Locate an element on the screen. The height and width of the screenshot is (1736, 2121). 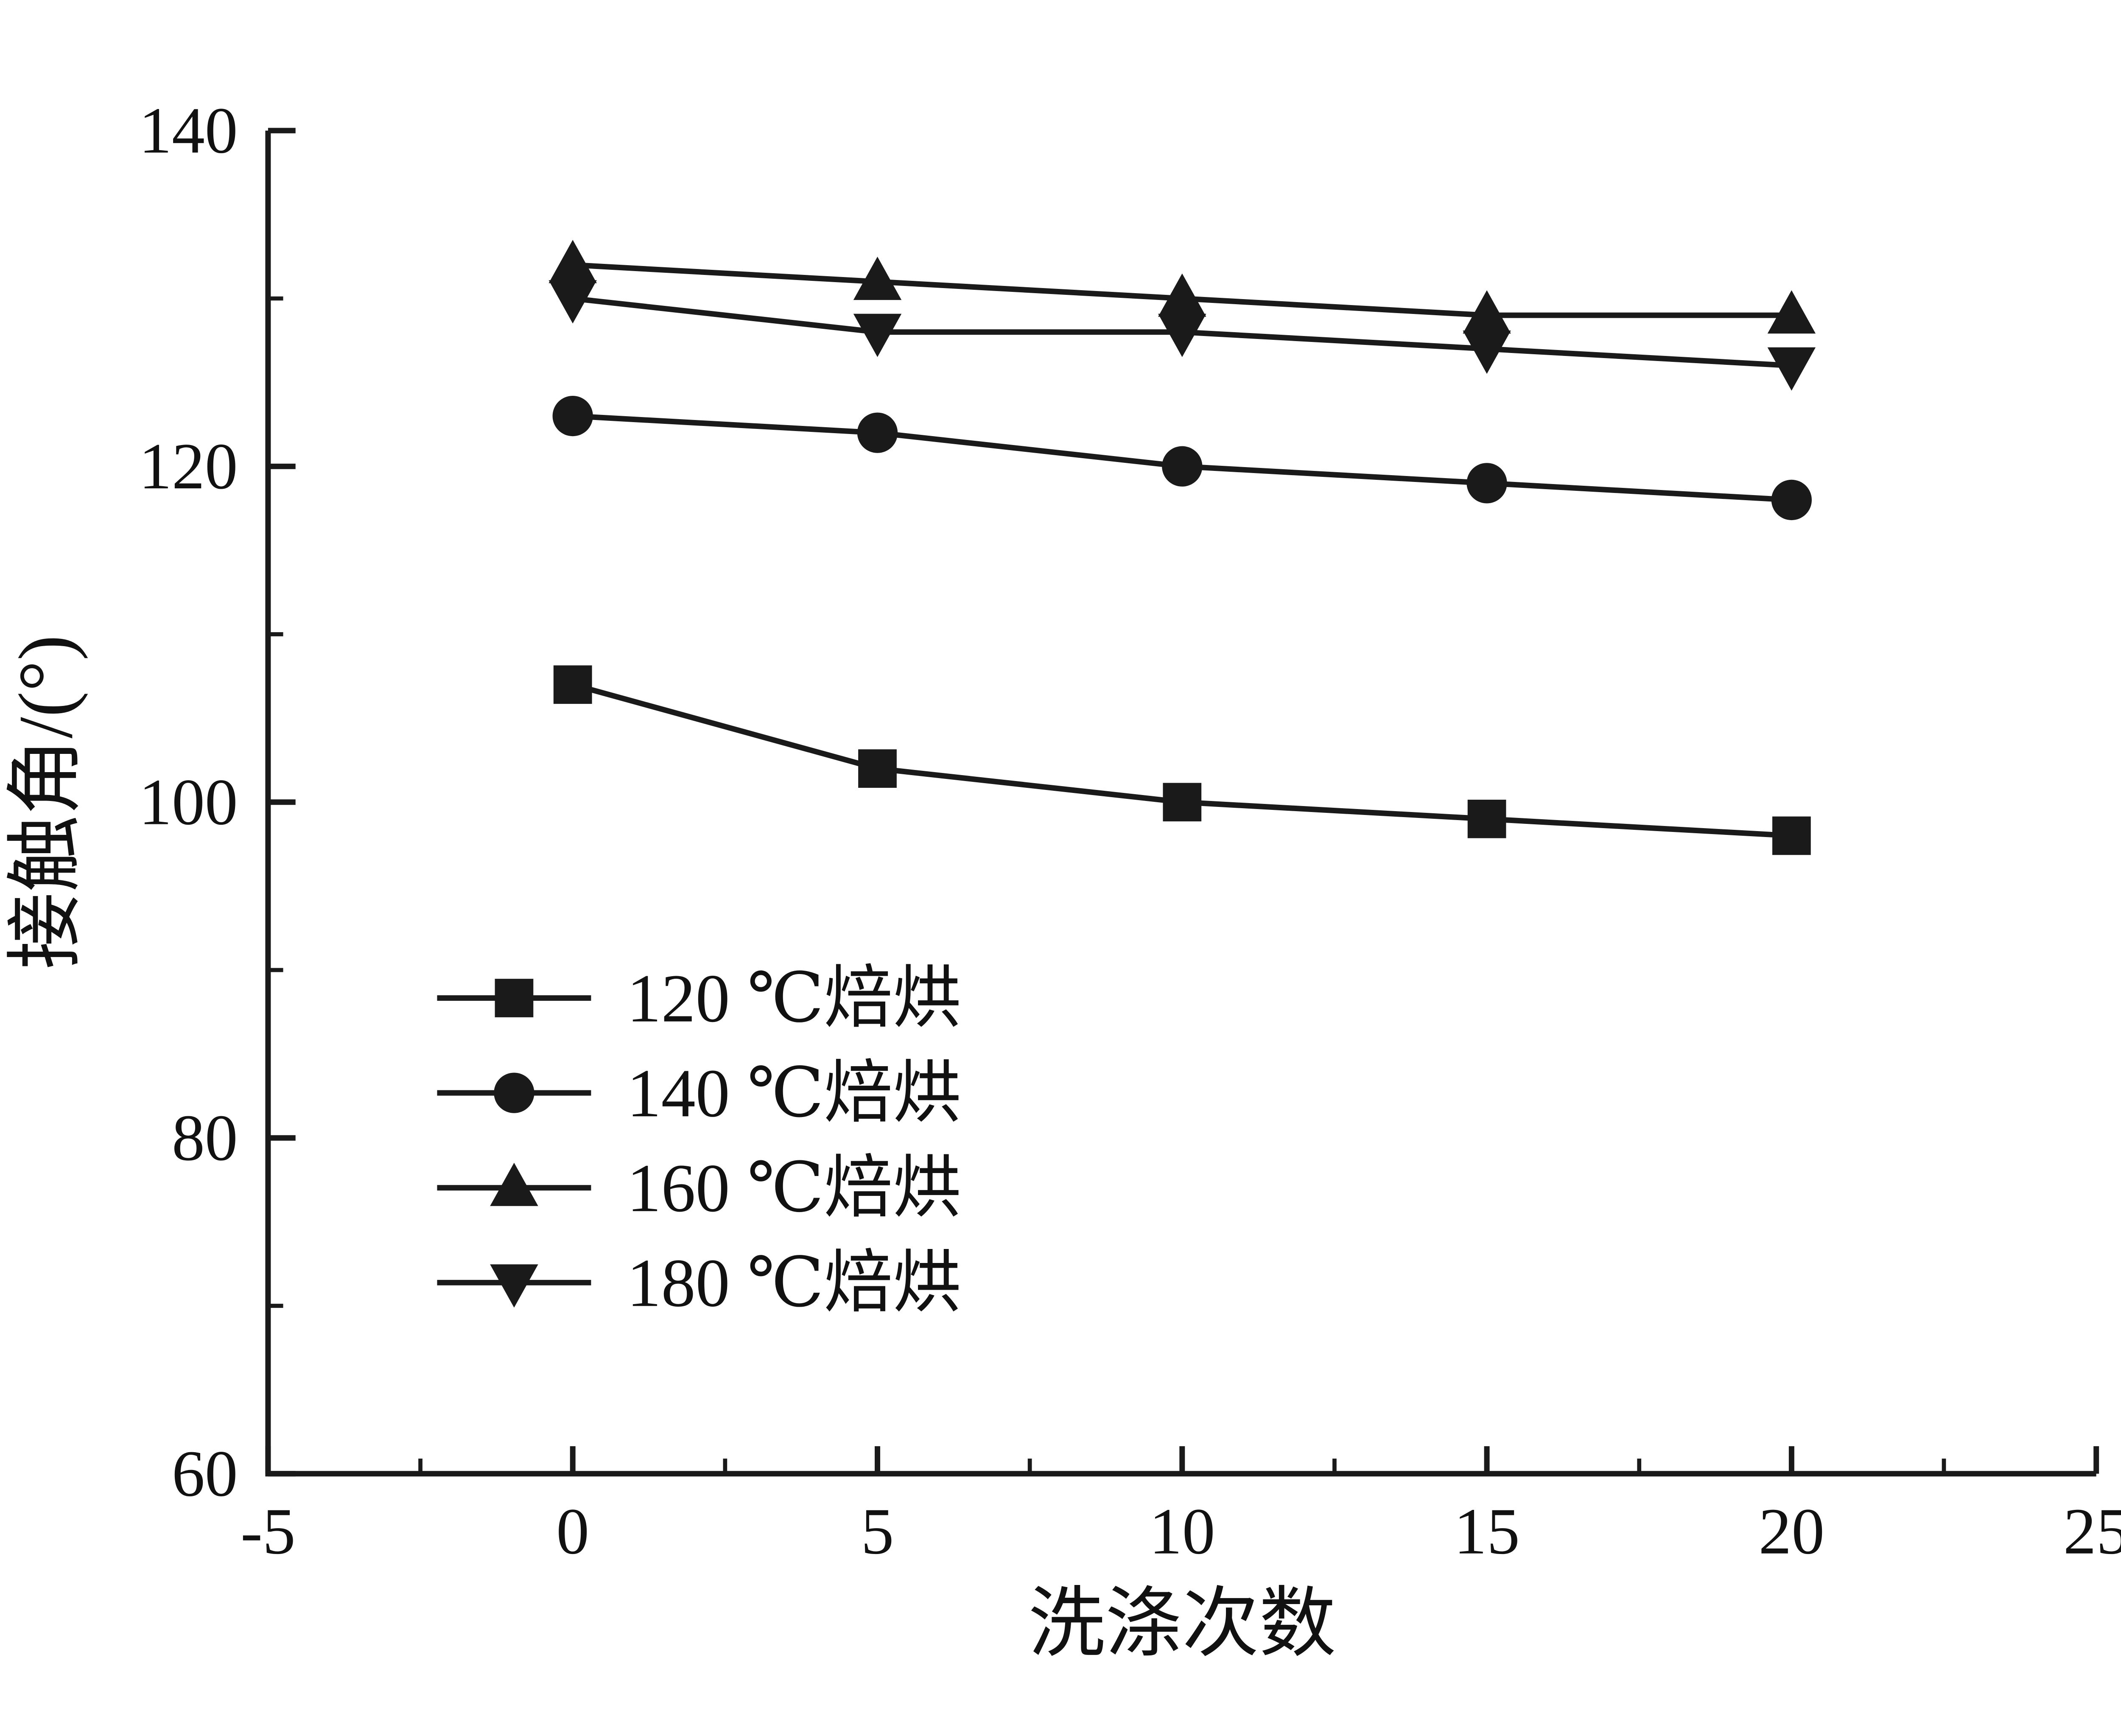
x-tick-label: 15 is located at coordinates (1487, 1531).